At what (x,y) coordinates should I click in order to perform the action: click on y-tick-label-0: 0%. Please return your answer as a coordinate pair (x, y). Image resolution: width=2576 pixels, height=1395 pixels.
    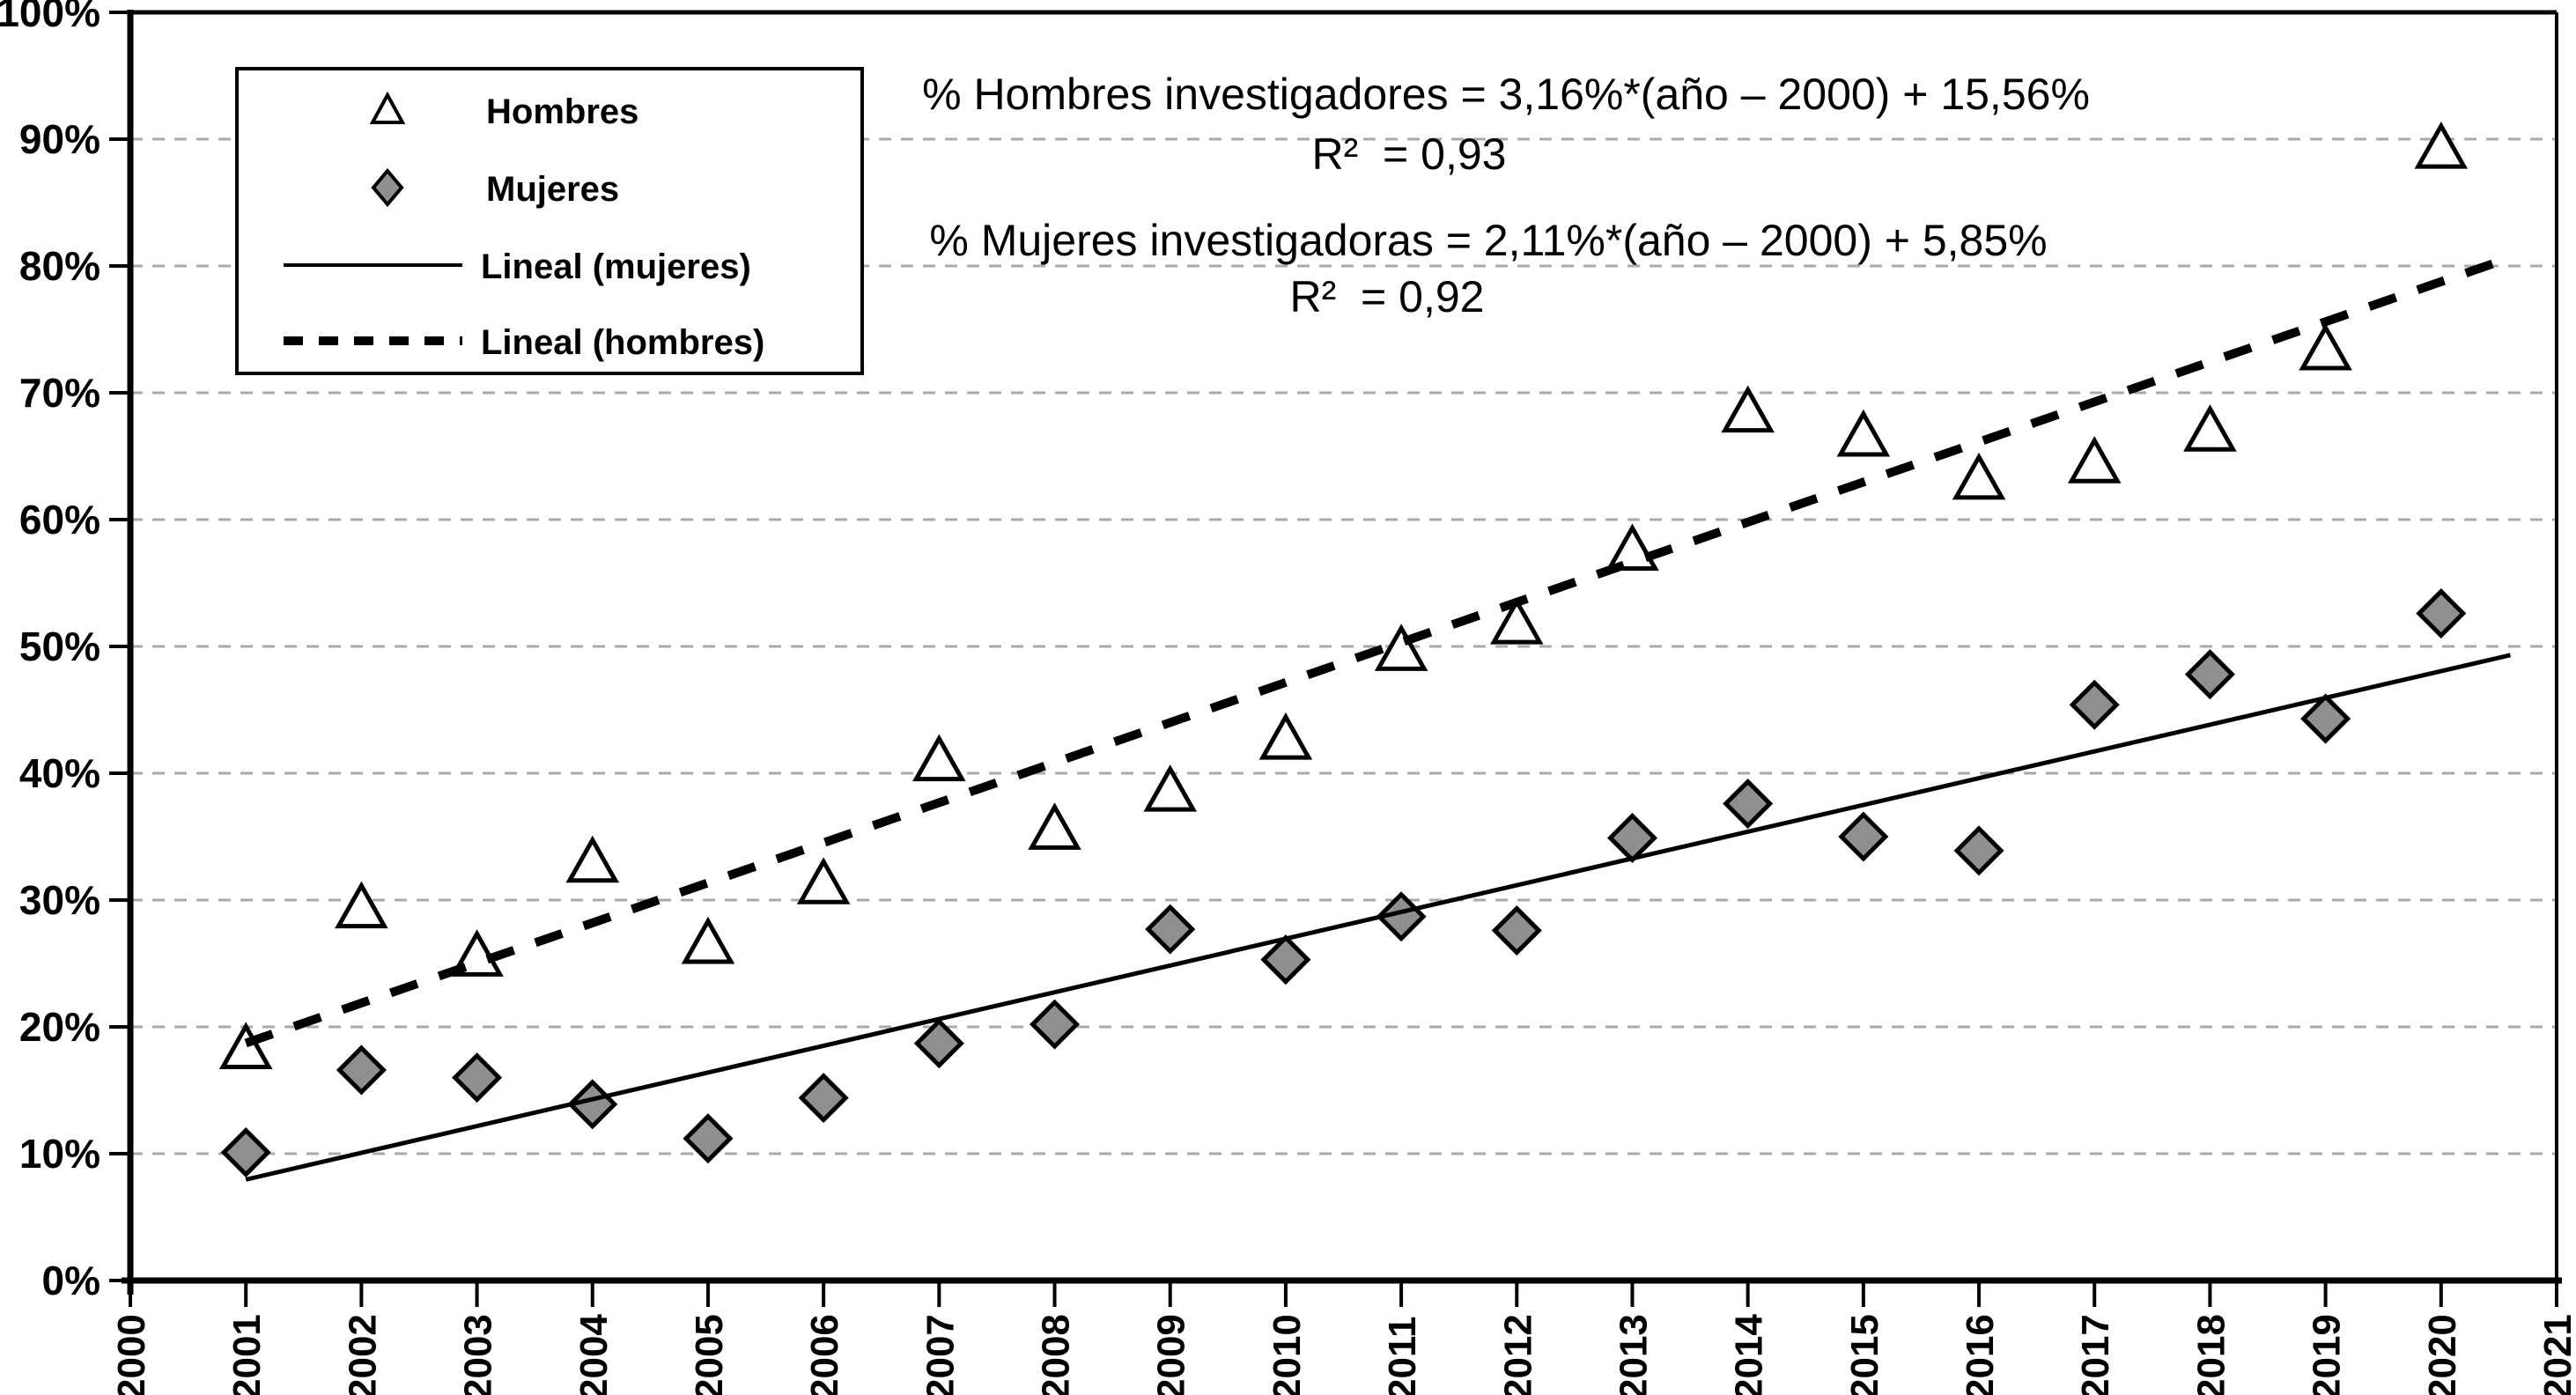
    Looking at the image, I should click on (71, 1280).